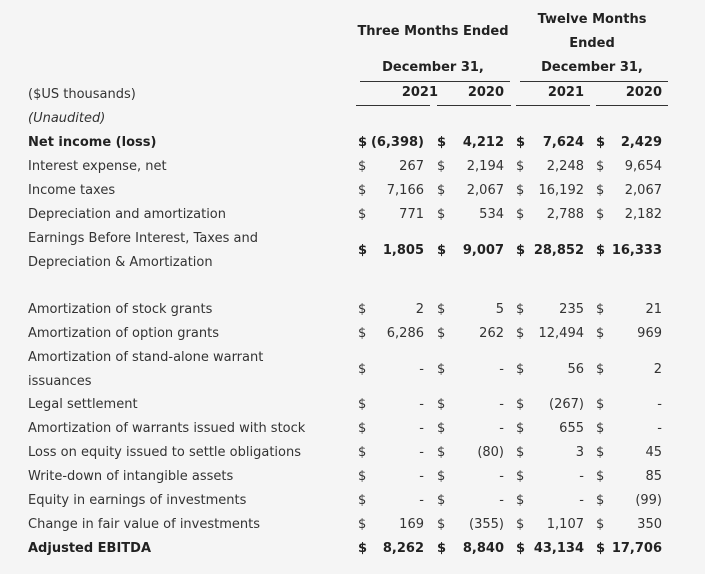 The height and width of the screenshot is (574, 705). I want to click on cell-value: 17,706, so click(636, 548).